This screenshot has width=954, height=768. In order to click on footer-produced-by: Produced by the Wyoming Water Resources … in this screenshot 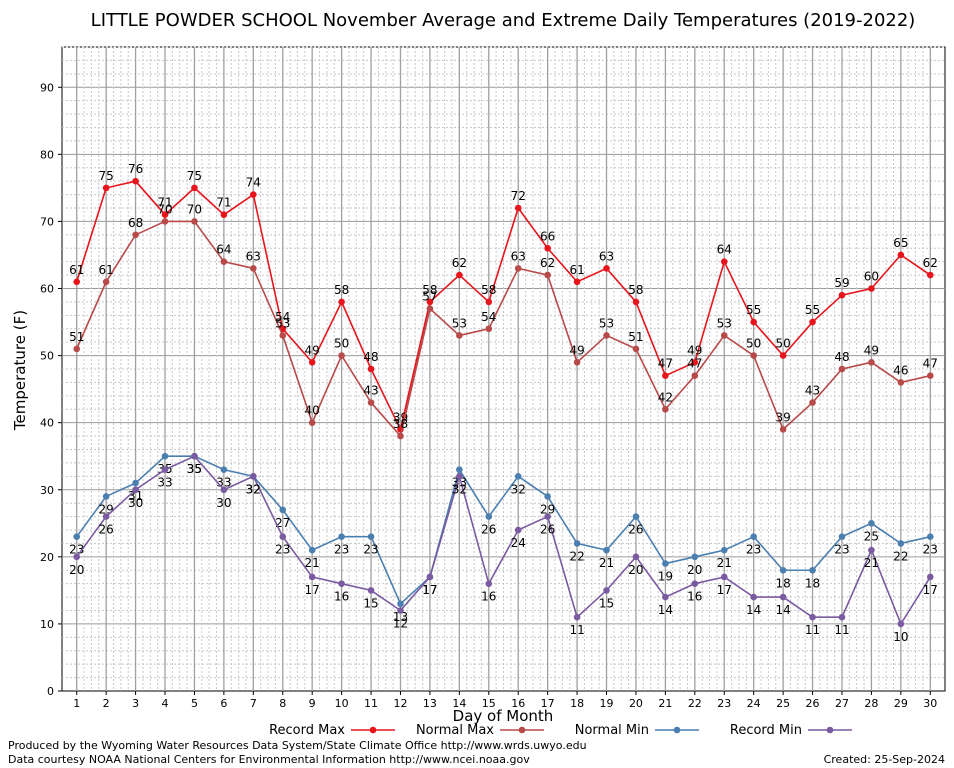, I will do `click(297, 745)`.